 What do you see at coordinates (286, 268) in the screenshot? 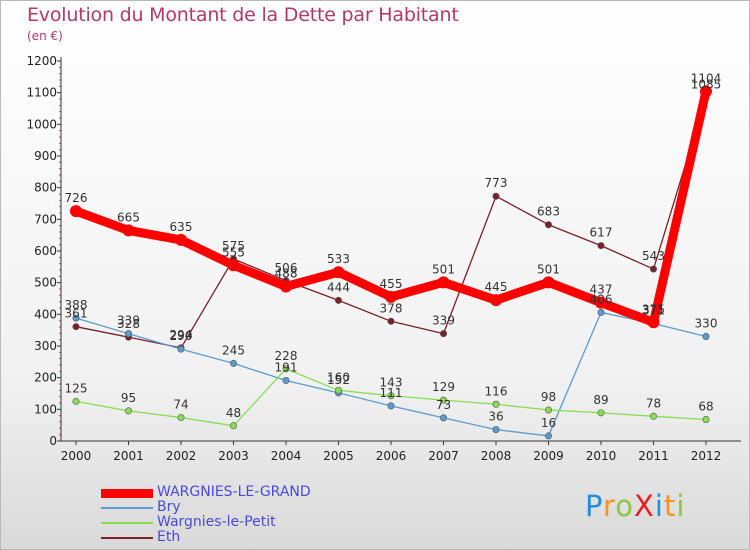
I see `data-label: 506` at bounding box center [286, 268].